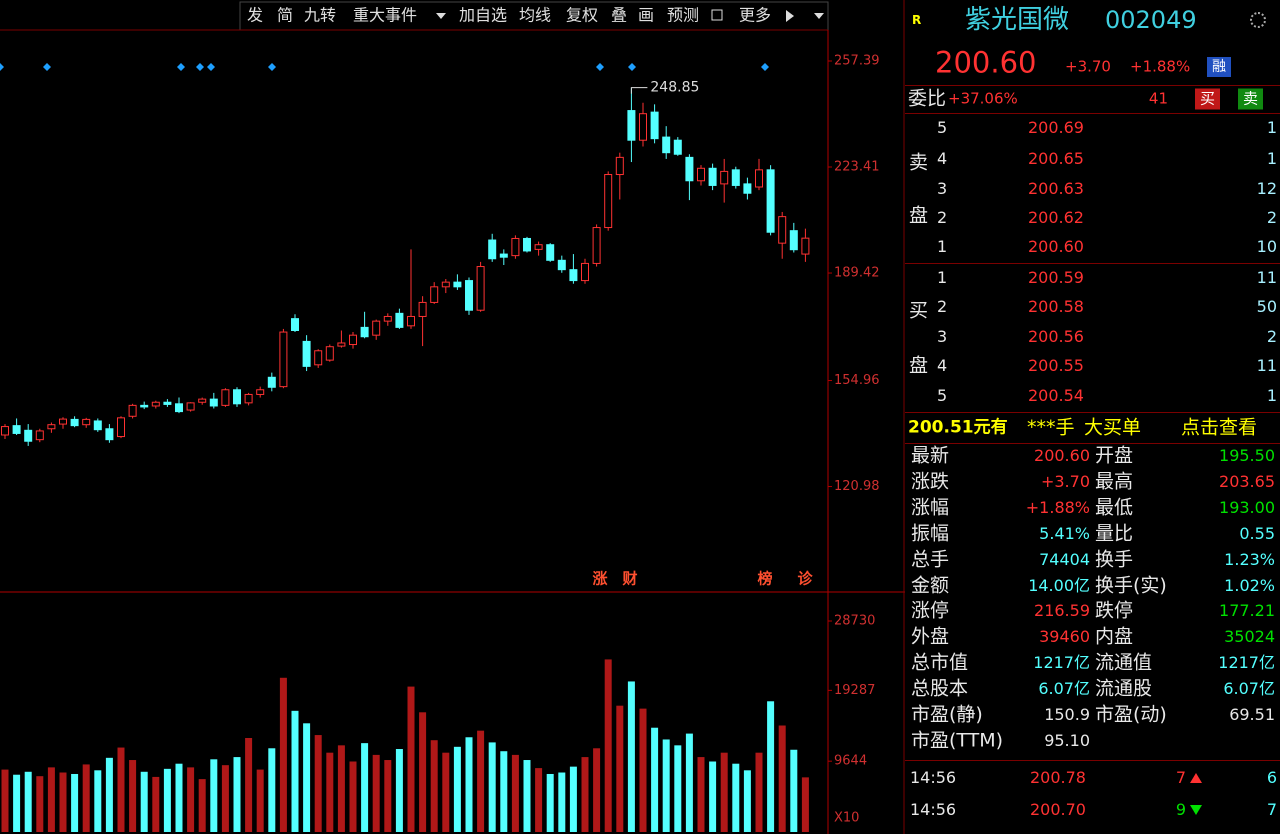  I want to click on book-label: 盘, so click(919, 365).